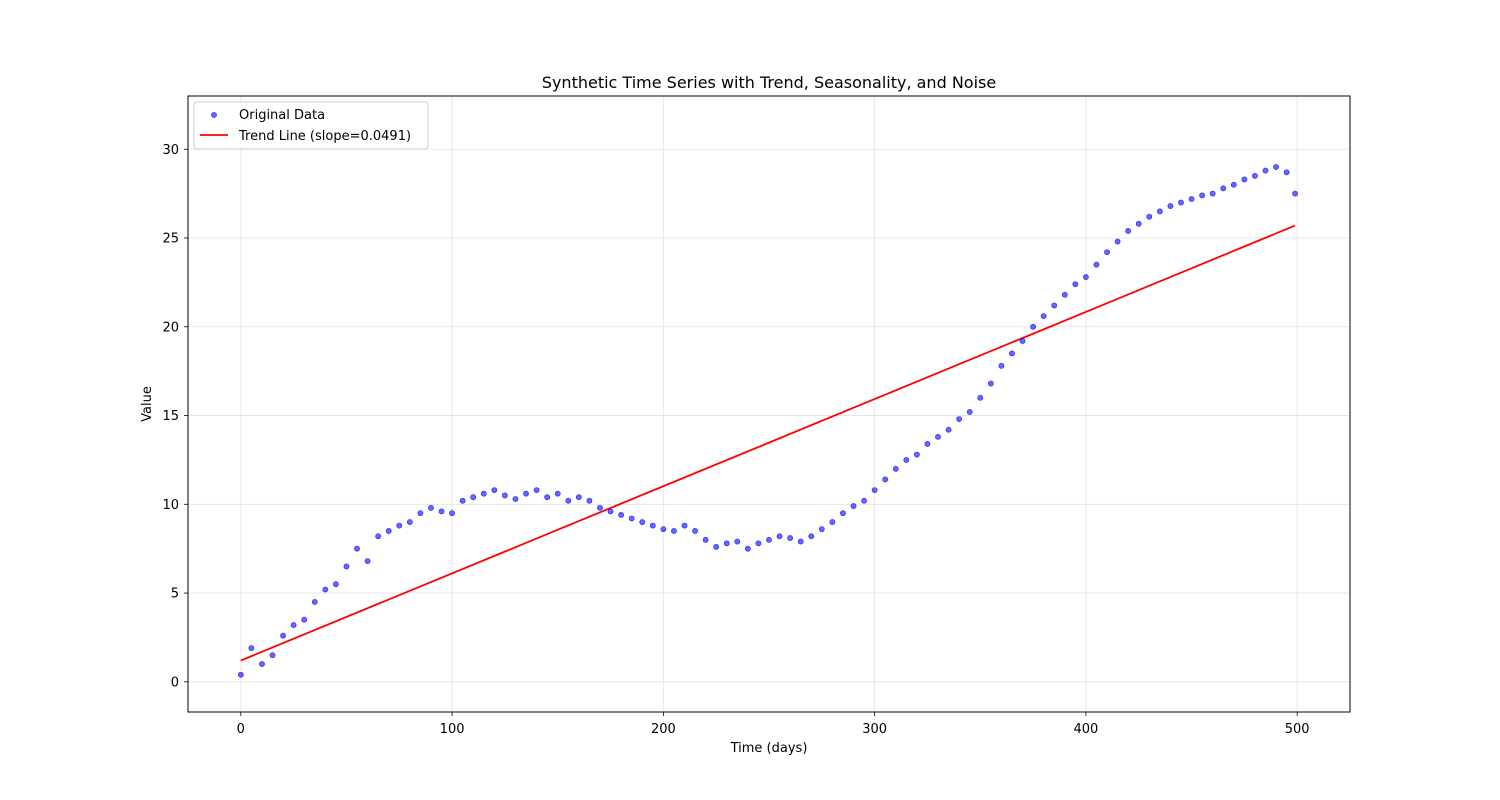  What do you see at coordinates (170, 239) in the screenshot?
I see `y-tick-label: 25` at bounding box center [170, 239].